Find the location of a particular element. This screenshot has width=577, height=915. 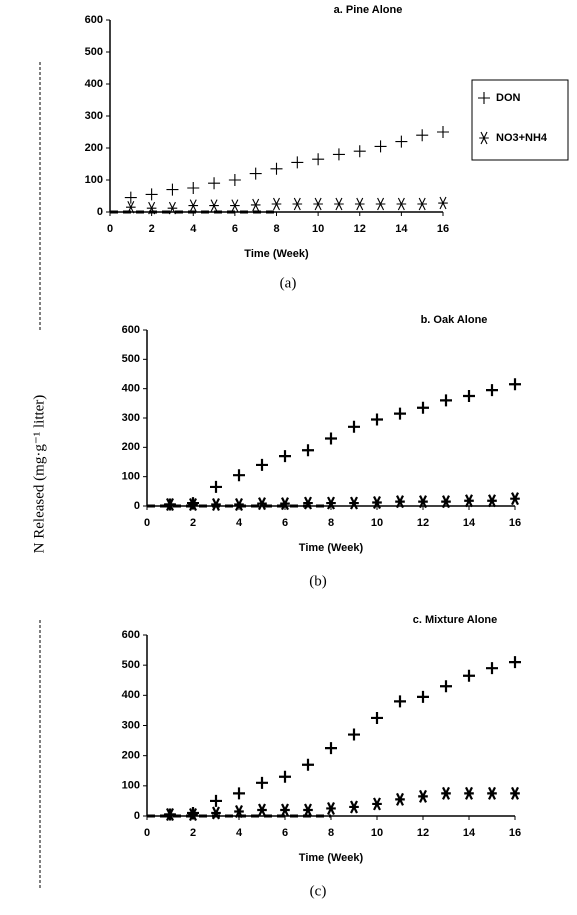

y-tick-label: 400 is located at coordinates (94, 84).